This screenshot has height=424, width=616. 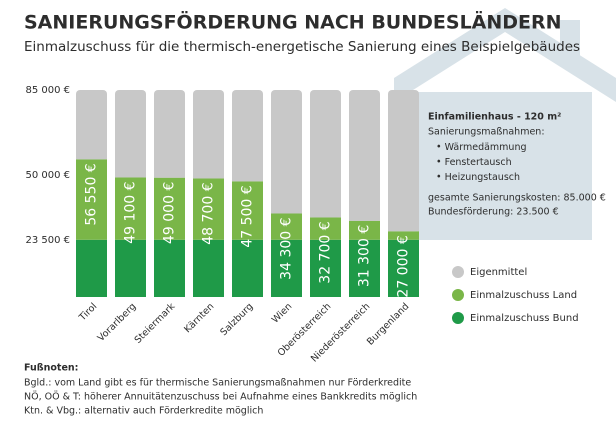 I want to click on bar-value-label: 56 550 €, so click(x=92, y=194).